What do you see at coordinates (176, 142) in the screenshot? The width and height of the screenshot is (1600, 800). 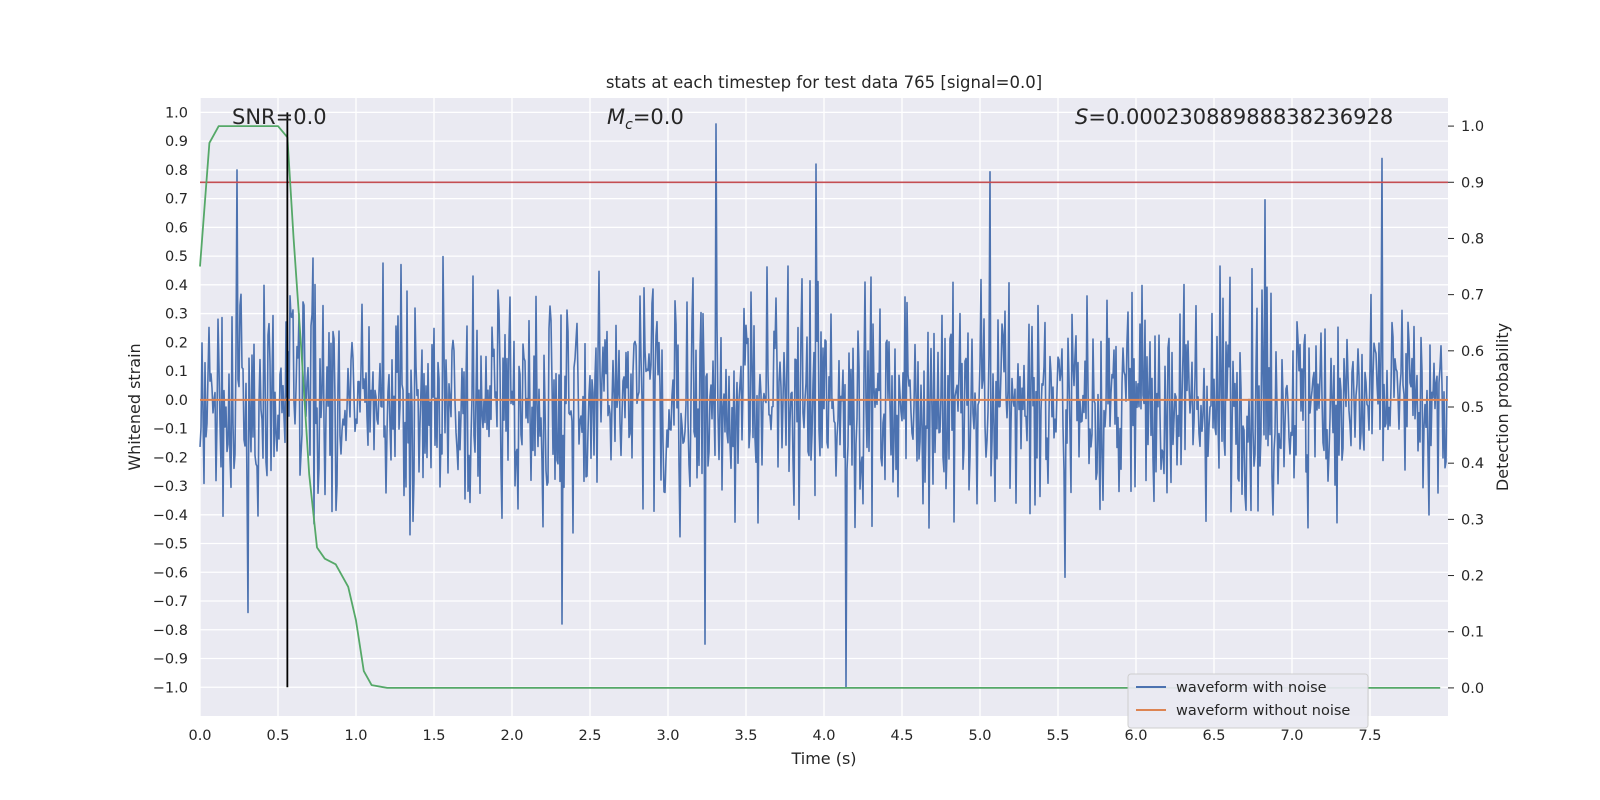 I see `y-tick-label-1: 0.9` at bounding box center [176, 142].